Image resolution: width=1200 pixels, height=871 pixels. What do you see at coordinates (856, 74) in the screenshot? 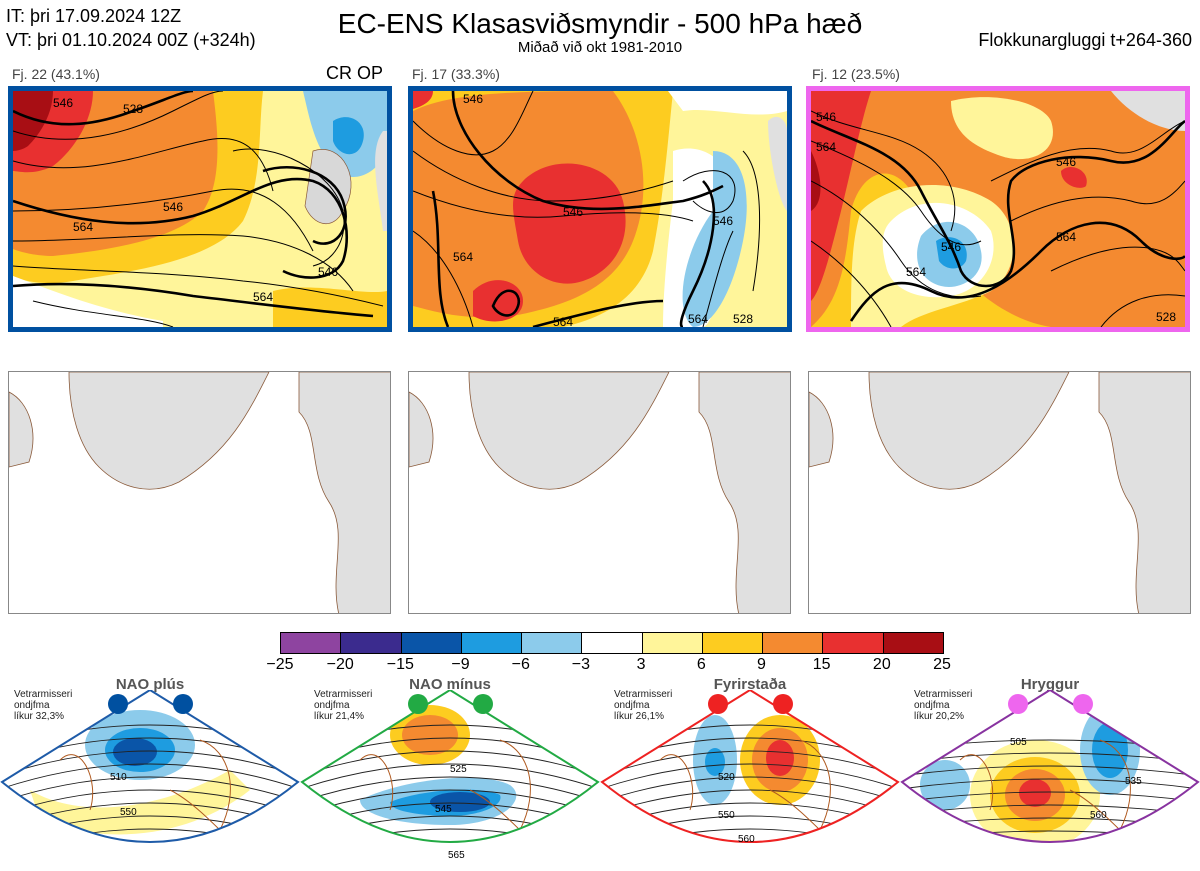
I see `cluster-3-title: Fj. 12 (23.5%)` at bounding box center [856, 74].